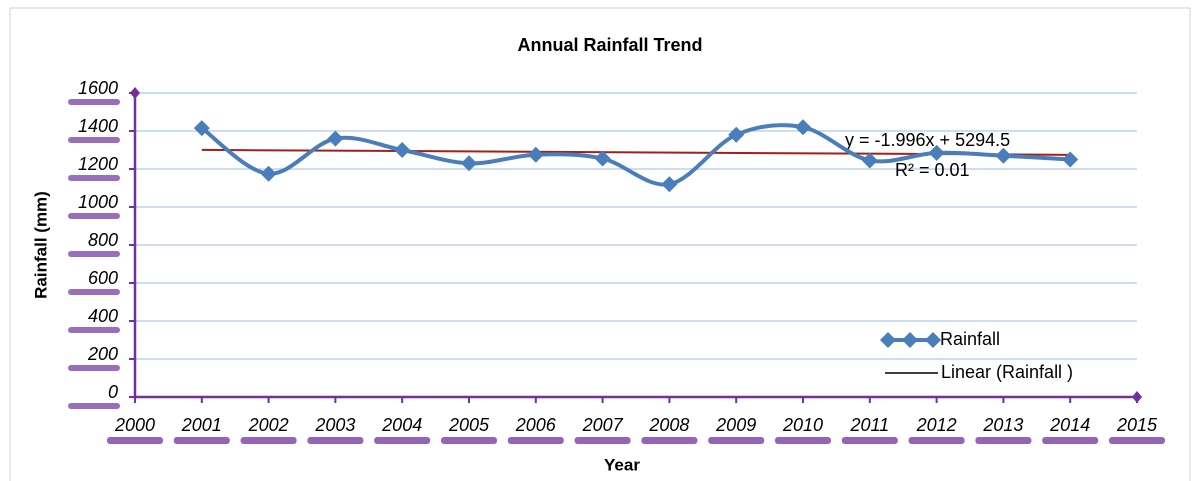  Describe the element at coordinates (668, 425) in the screenshot. I see `x-tick-label: 2008` at that location.